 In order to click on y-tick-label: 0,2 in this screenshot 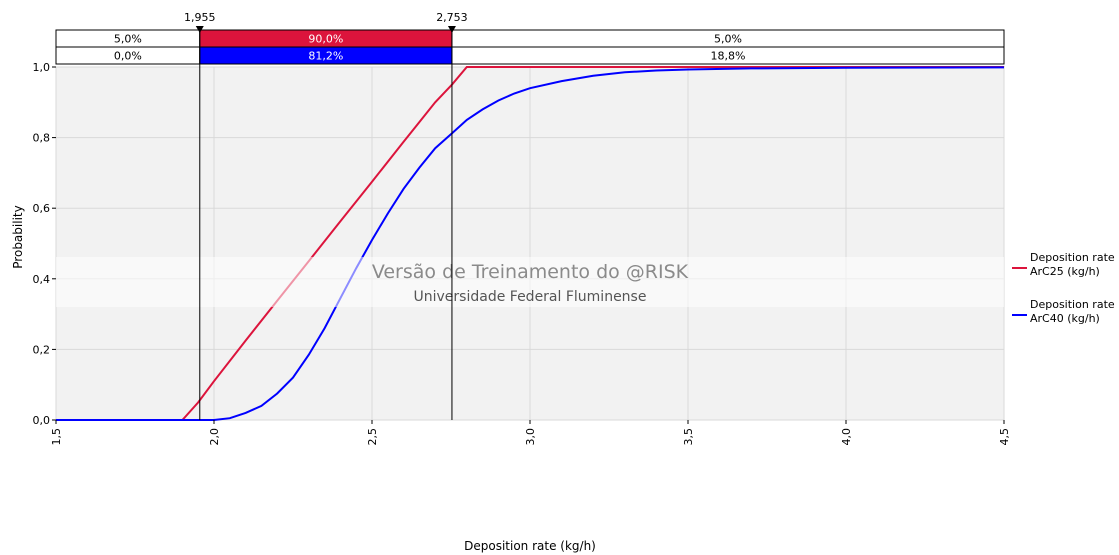, I will do `click(42, 349)`.